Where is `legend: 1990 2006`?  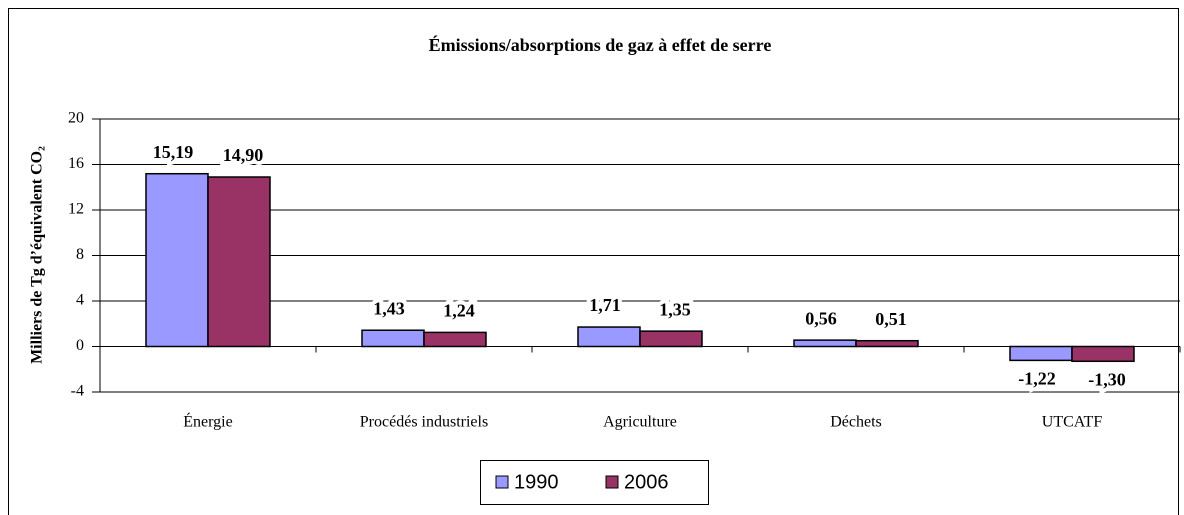 legend: 1990 2006 is located at coordinates (594, 482).